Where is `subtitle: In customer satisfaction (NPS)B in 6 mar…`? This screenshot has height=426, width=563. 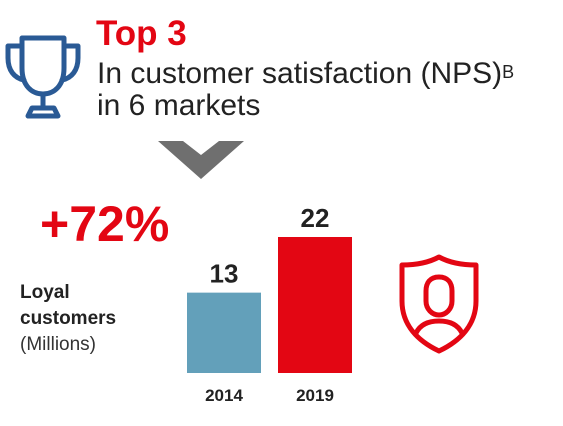 subtitle: In customer satisfaction (NPS)B in 6 mar… is located at coordinates (327, 90).